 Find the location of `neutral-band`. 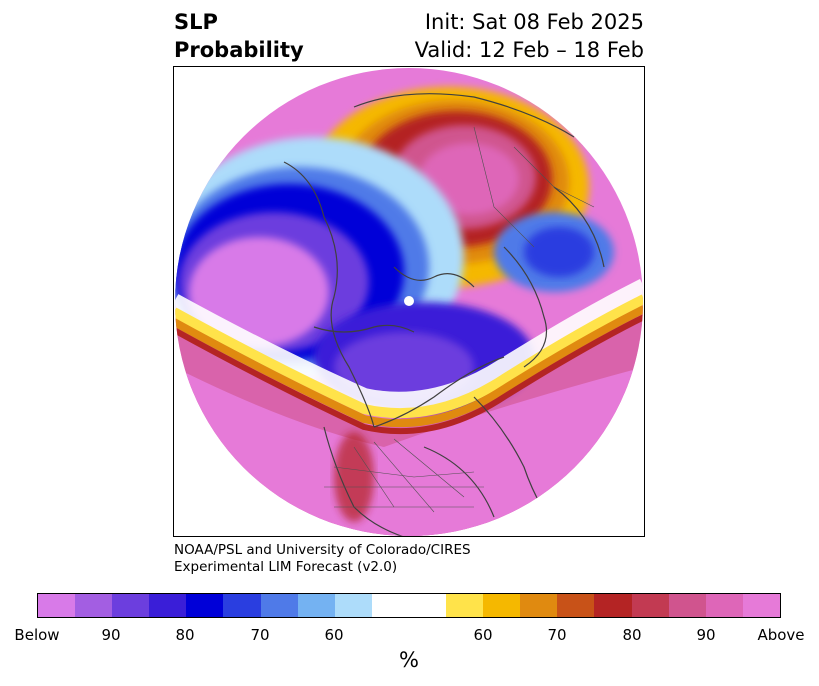

neutral-band is located at coordinates (409, 344).